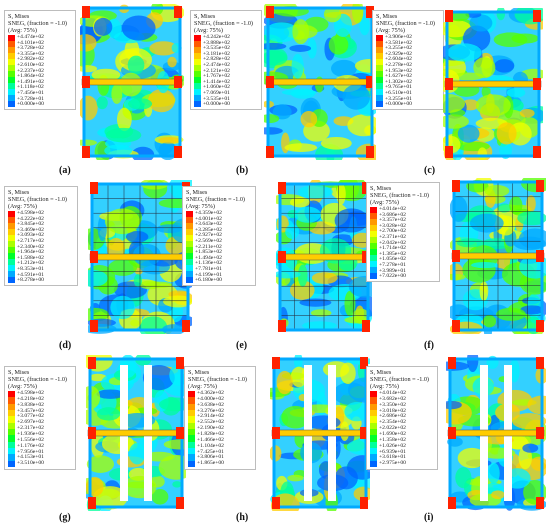 Image resolution: width=550 pixels, height=527 pixels. Describe the element at coordinates (223, 23) in the screenshot. I see `legend-title-line: SNEG, (fraction = -1.0)` at that location.